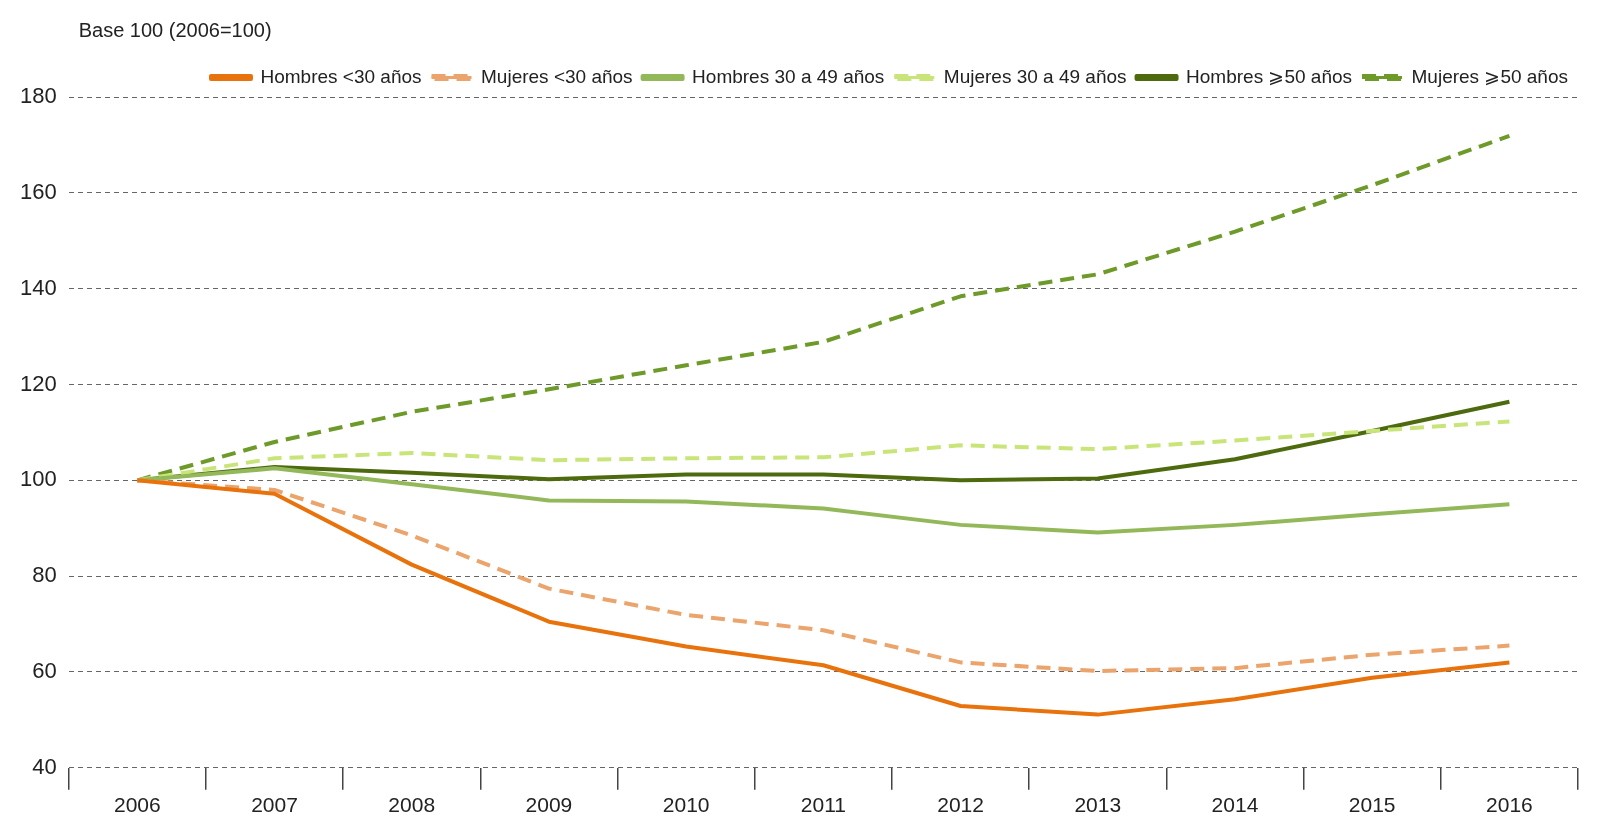 Image resolution: width=1600 pixels, height=834 pixels. Describe the element at coordinates (1035, 76) in the screenshot. I see `legend-label: Mujeres 30 a 49 años` at that location.